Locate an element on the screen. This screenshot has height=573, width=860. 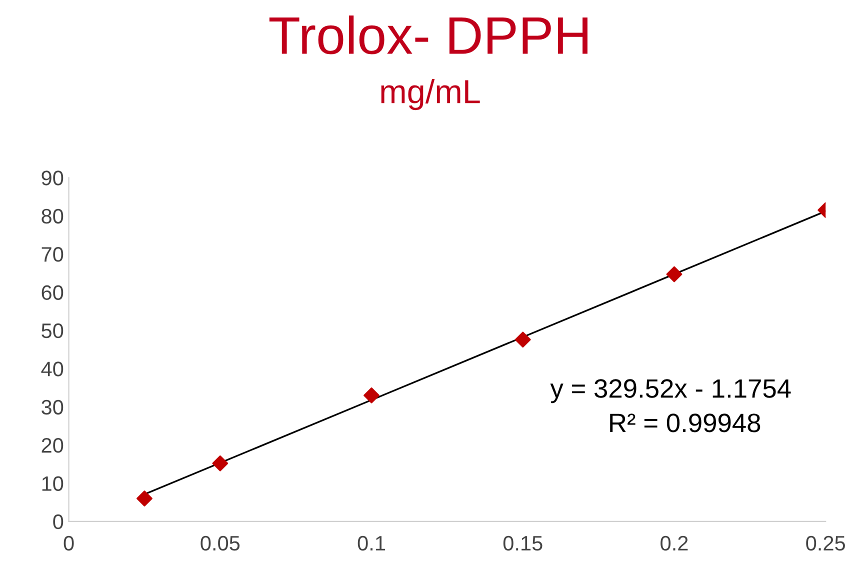
x-tick-label: 0.05 is located at coordinates (220, 543).